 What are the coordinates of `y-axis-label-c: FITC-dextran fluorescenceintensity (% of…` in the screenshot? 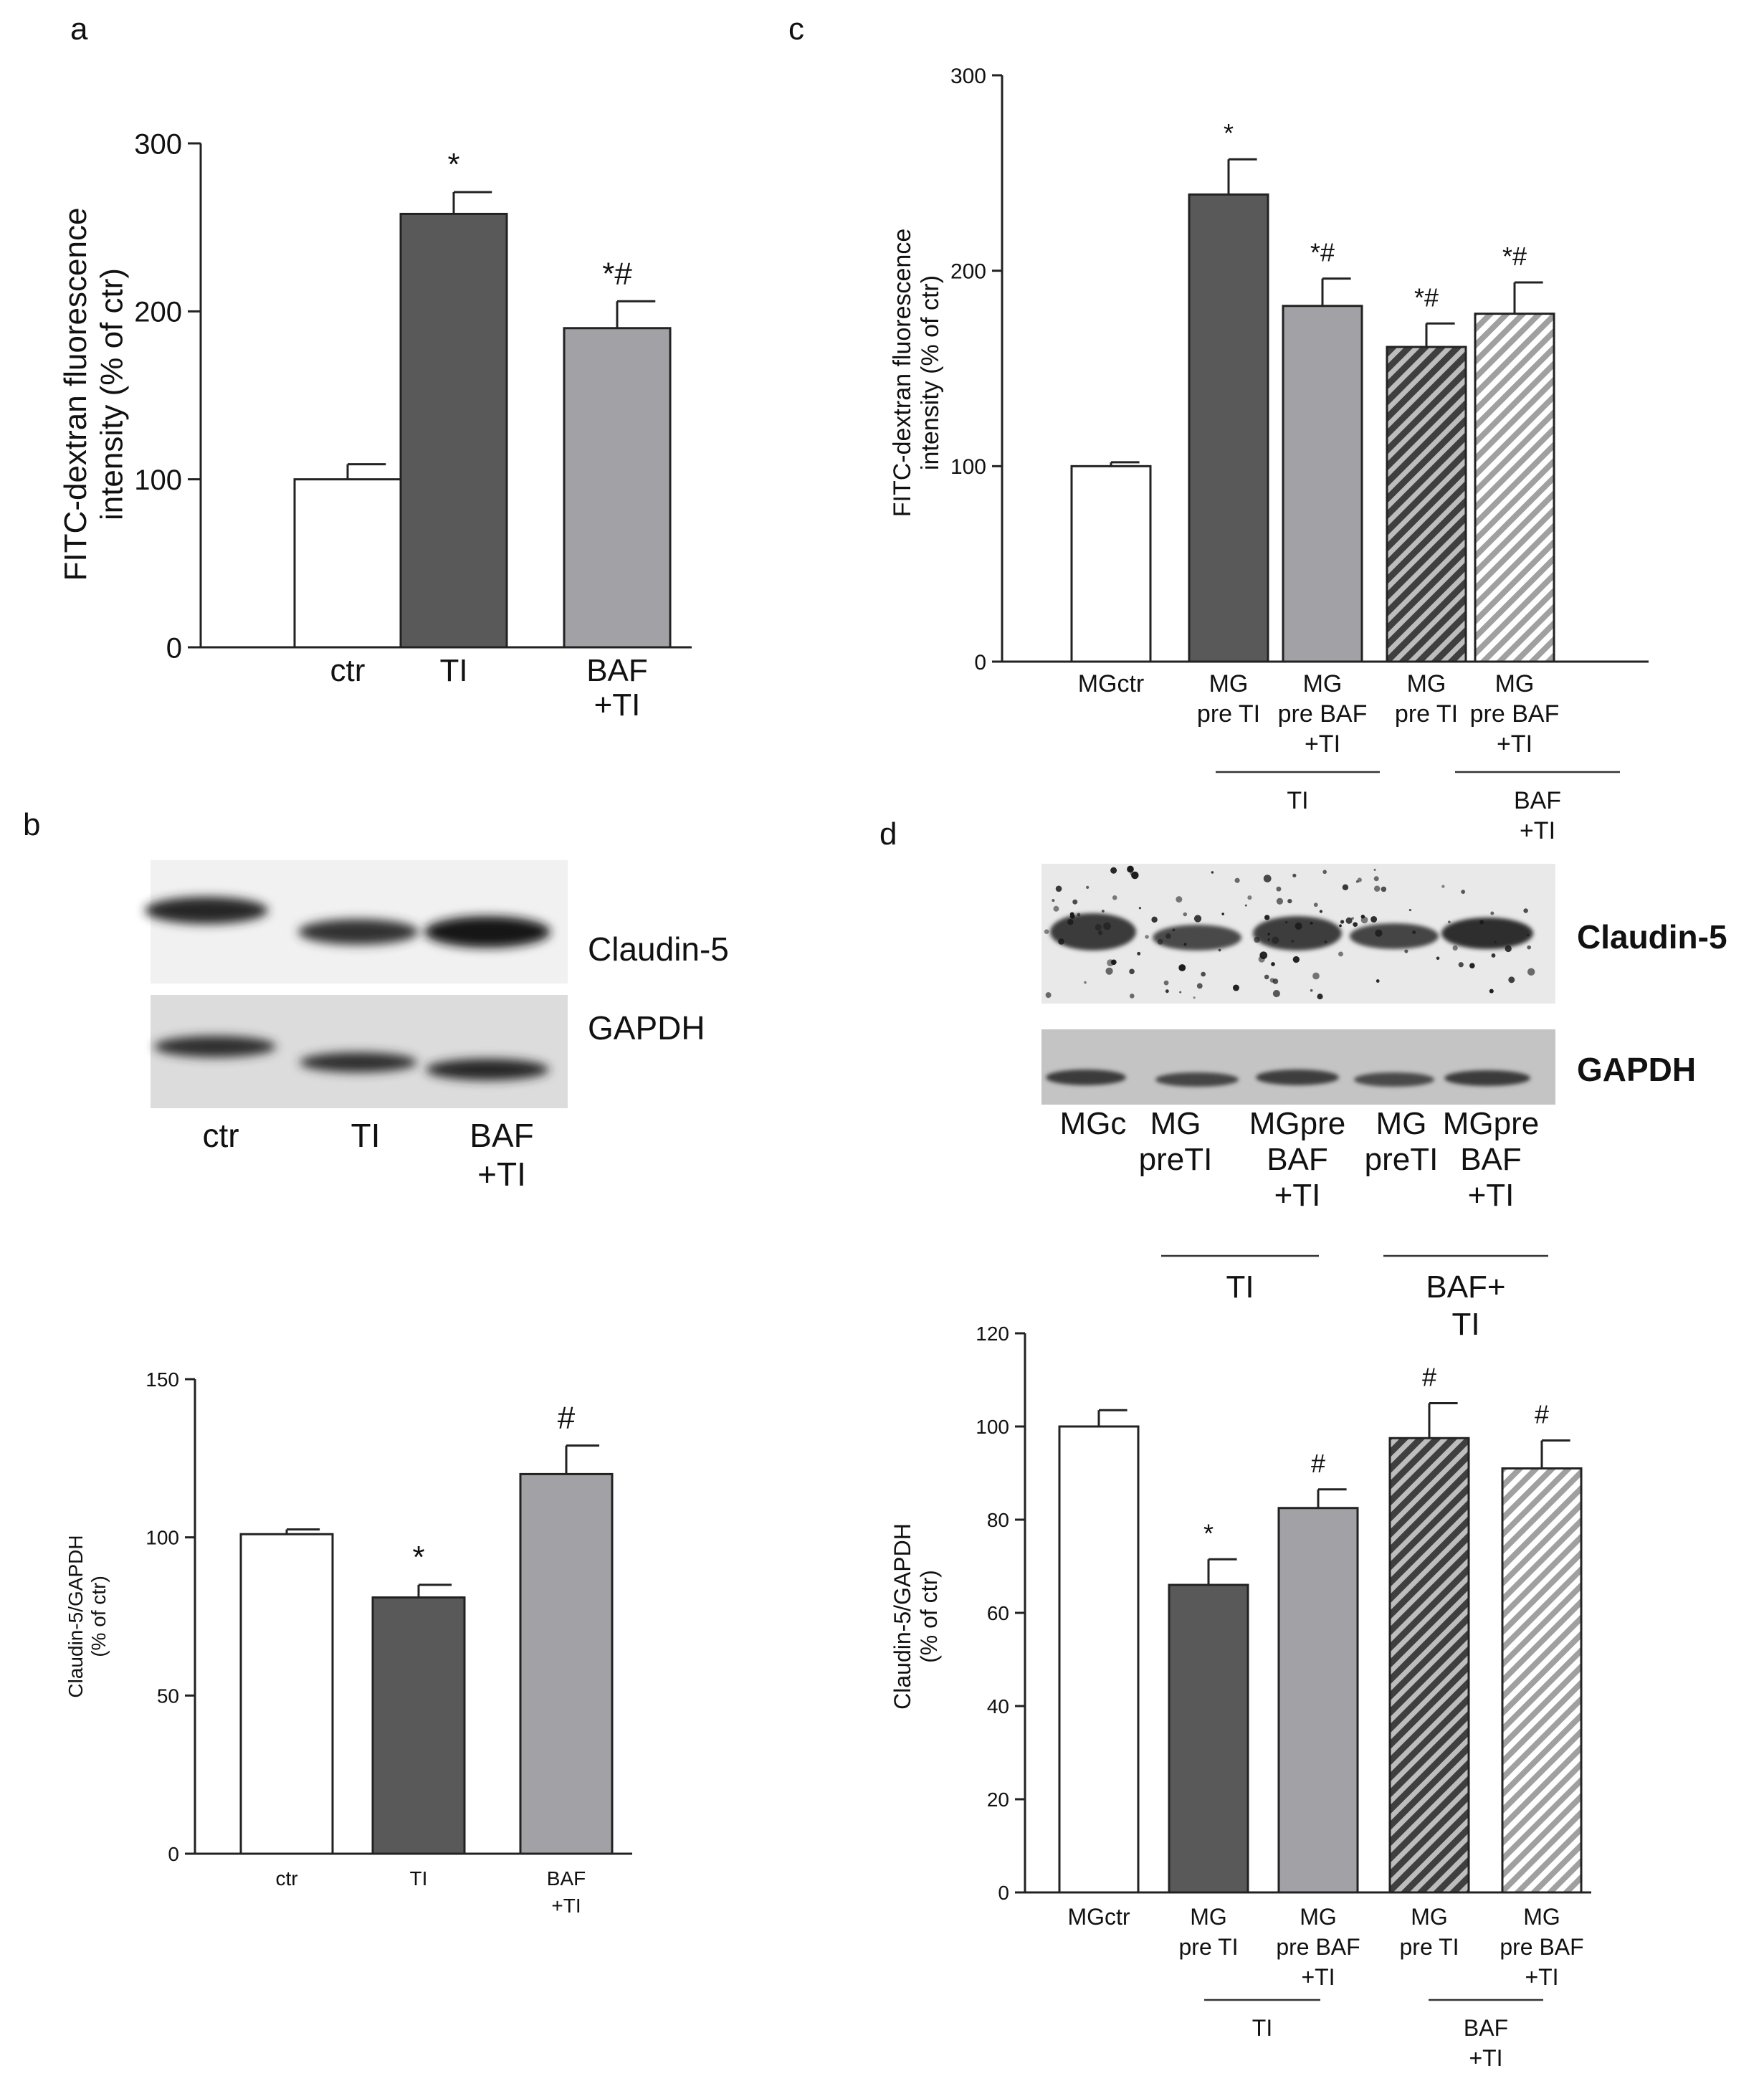 It's located at (916, 373).